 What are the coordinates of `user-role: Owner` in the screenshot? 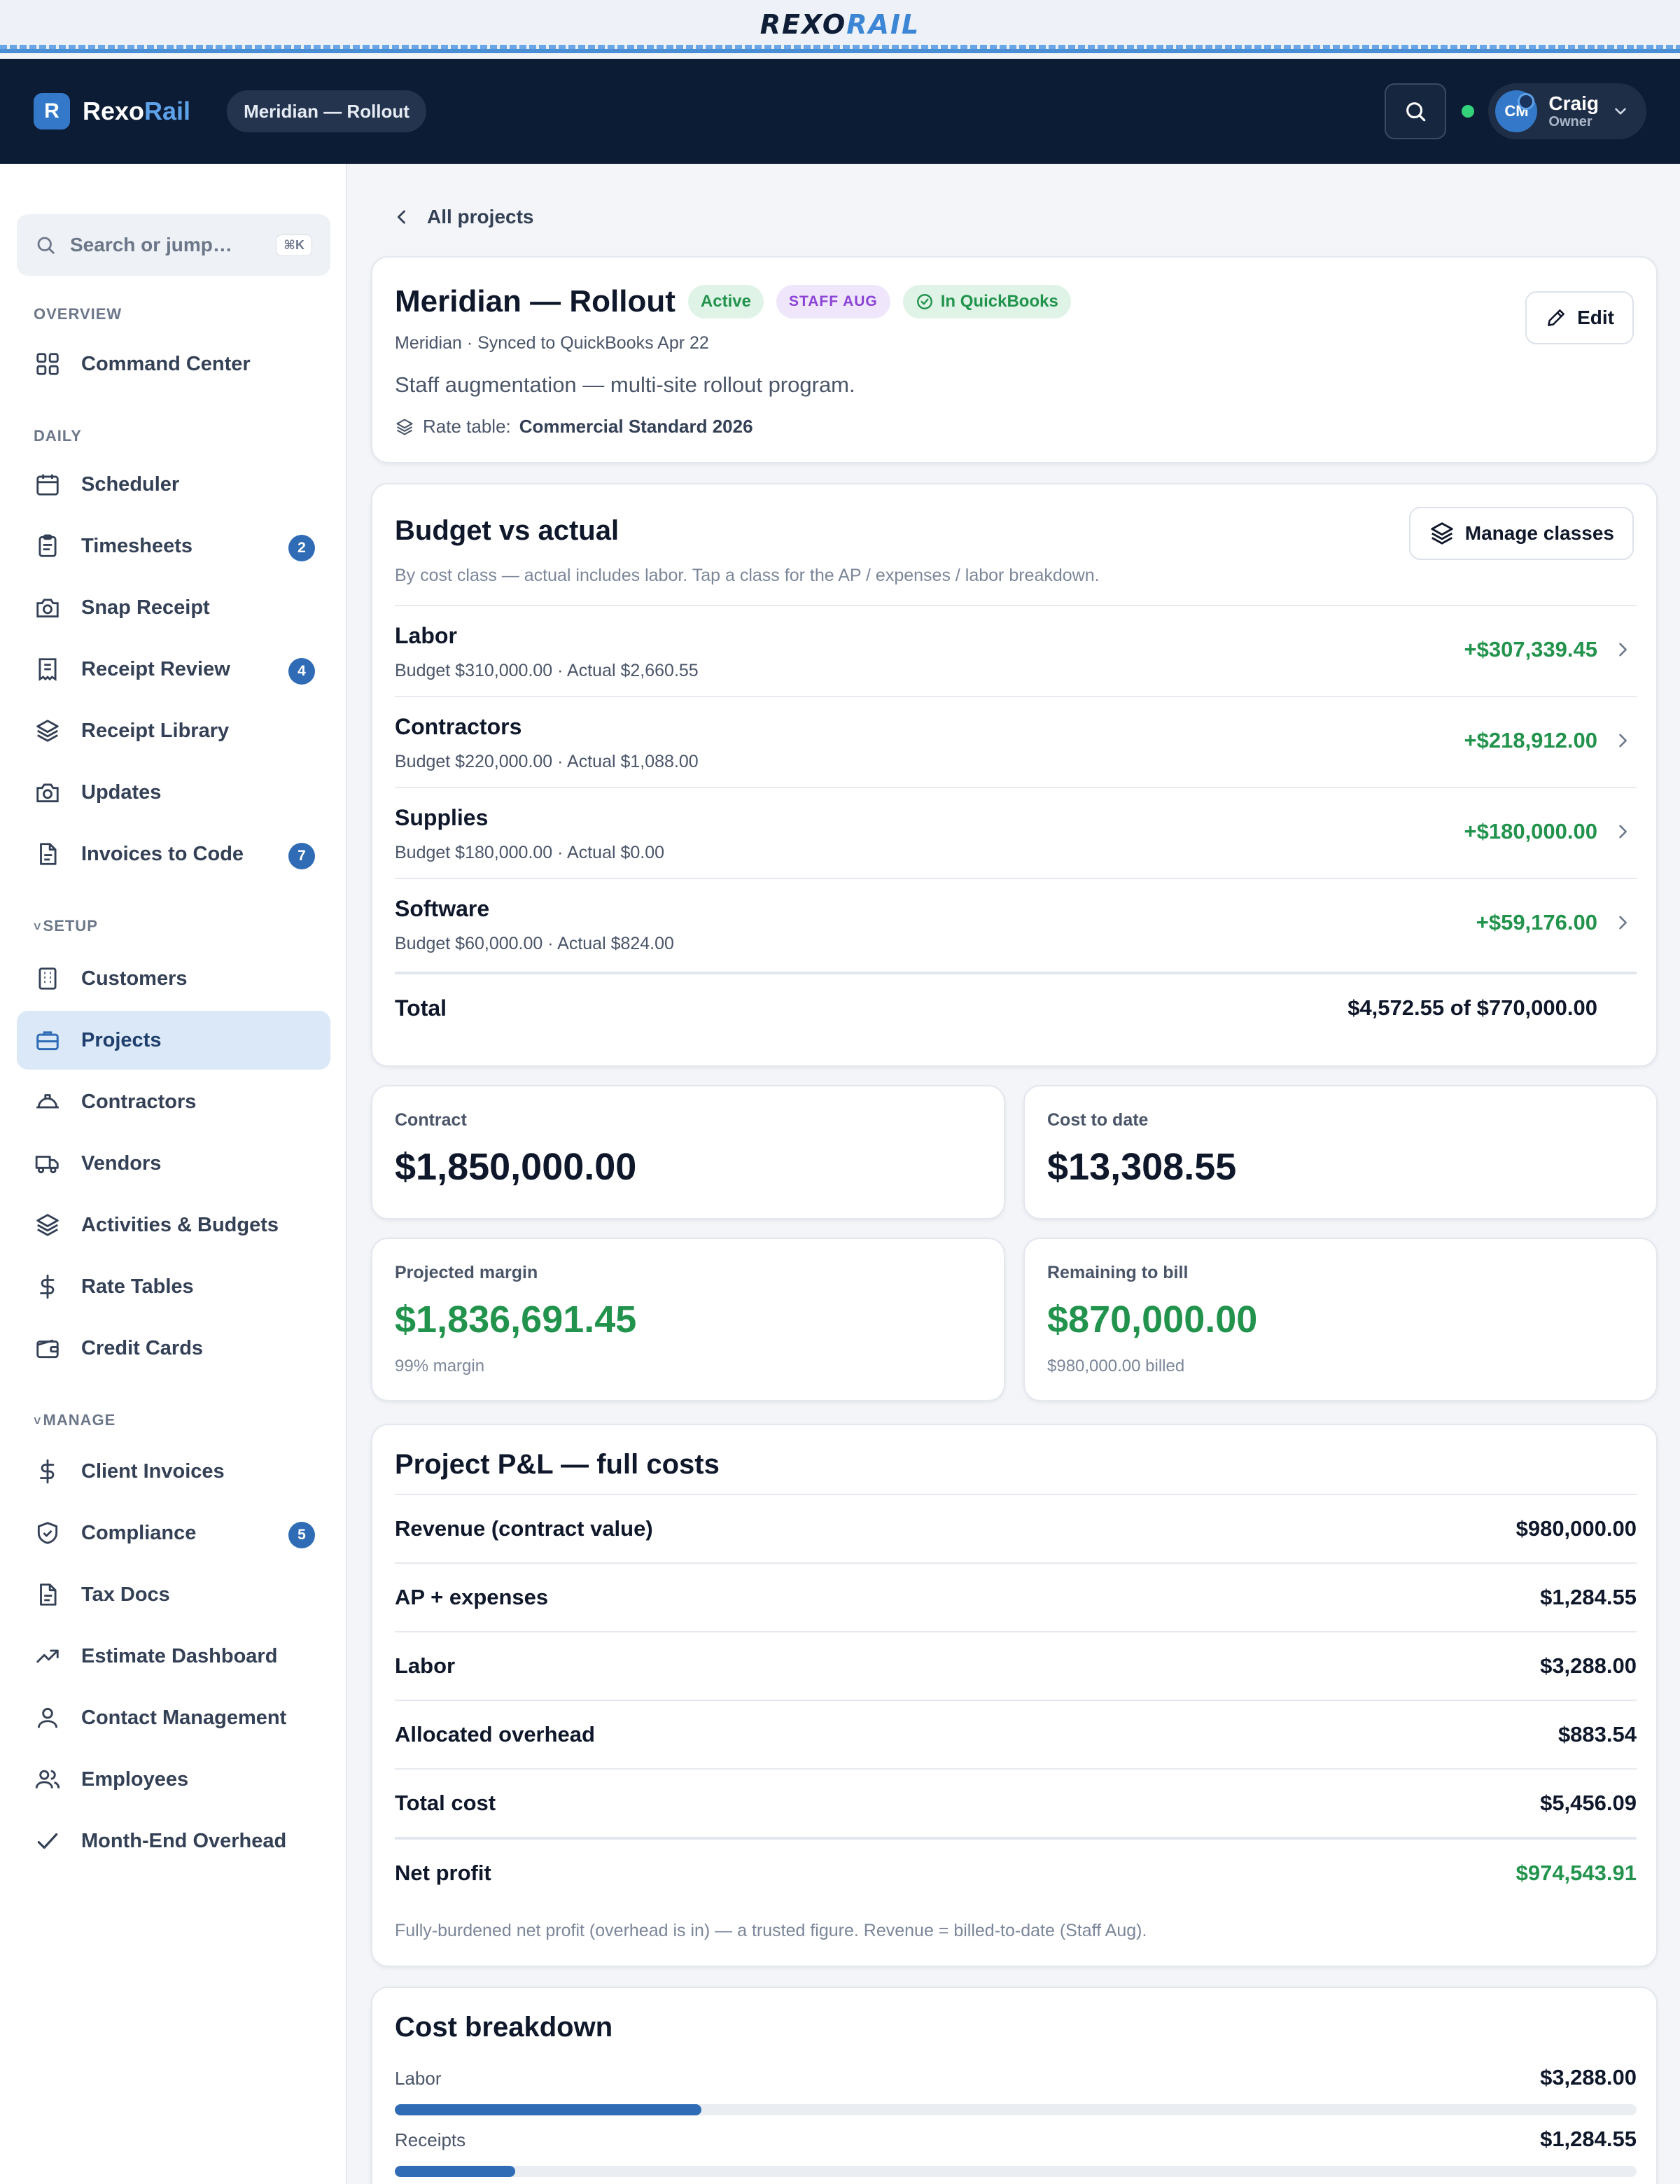 It's located at (1570, 122).